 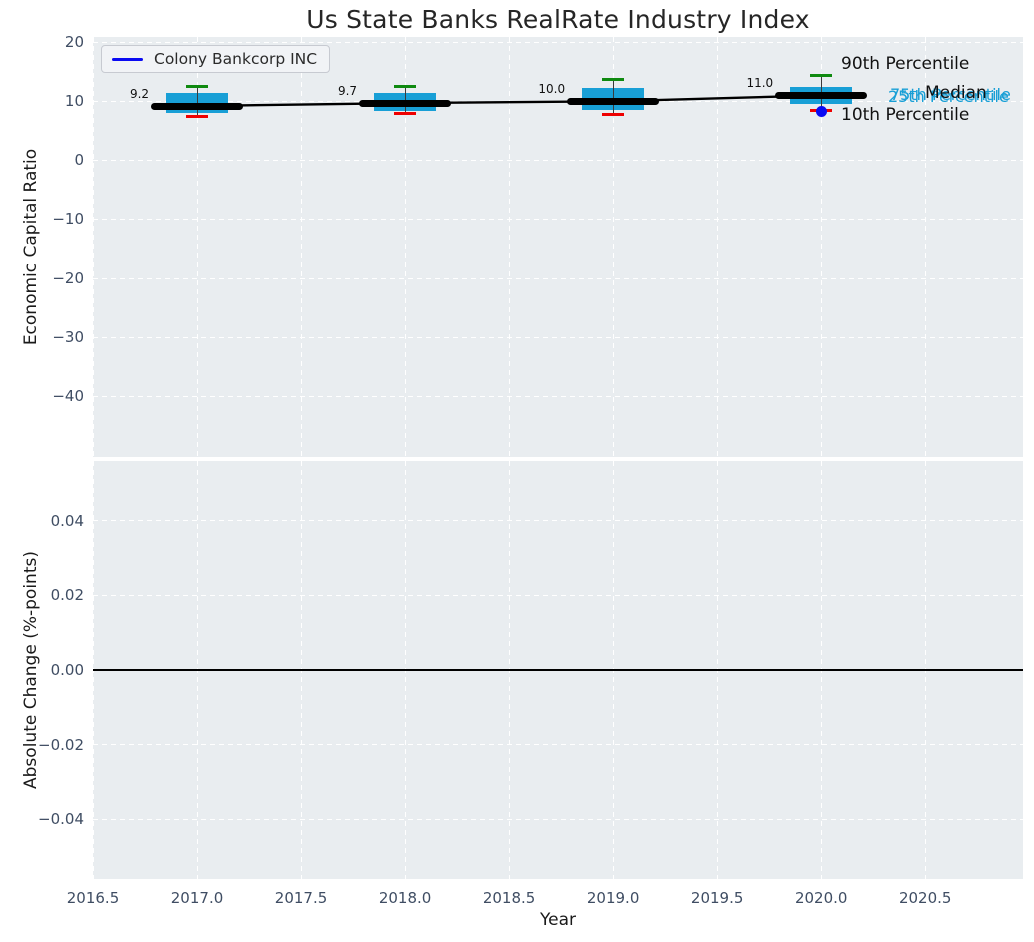 I want to click on annotation-25th-percentile: 25th Percentile, so click(x=948, y=96).